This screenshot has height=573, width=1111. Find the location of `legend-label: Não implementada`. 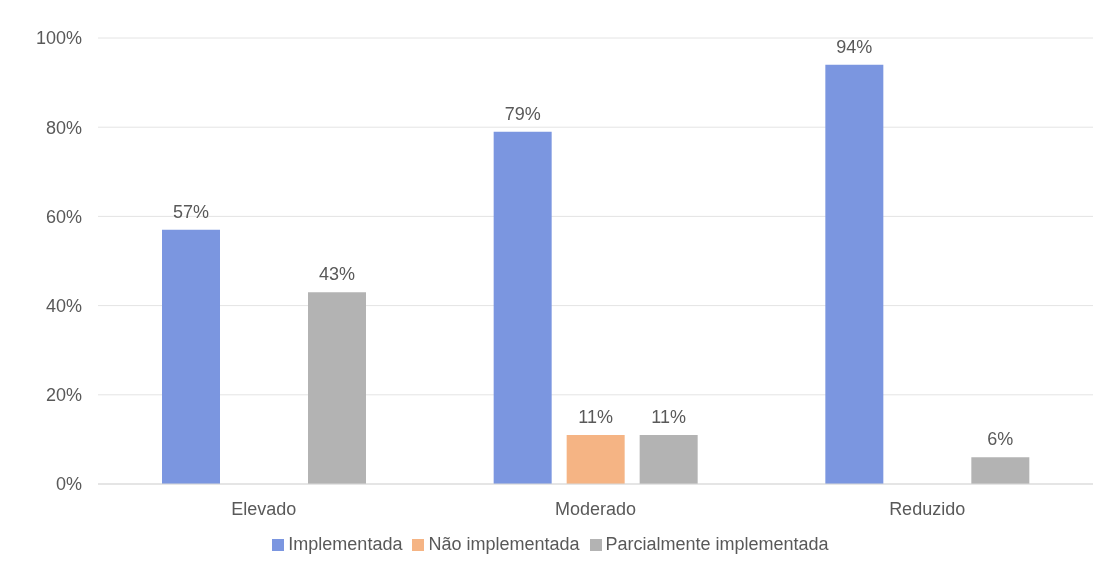

legend-label: Não implementada is located at coordinates (504, 544).